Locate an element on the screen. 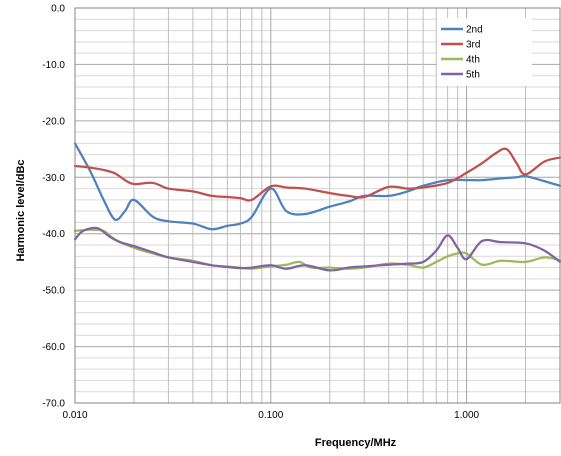 This screenshot has width=561, height=456. x-tick-label: 0.010 is located at coordinates (74, 415).